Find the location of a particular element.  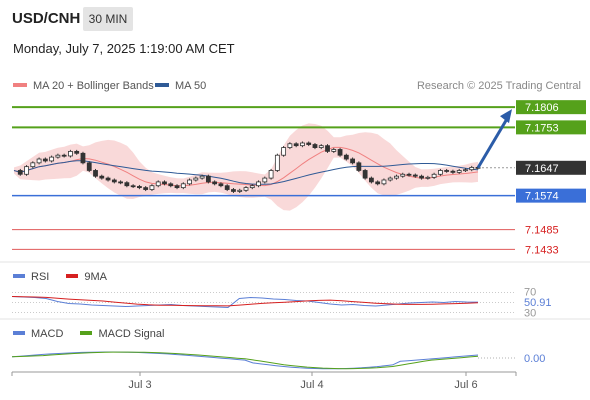

ma20-label: MA 20 + Bollinger Bands is located at coordinates (93, 86).